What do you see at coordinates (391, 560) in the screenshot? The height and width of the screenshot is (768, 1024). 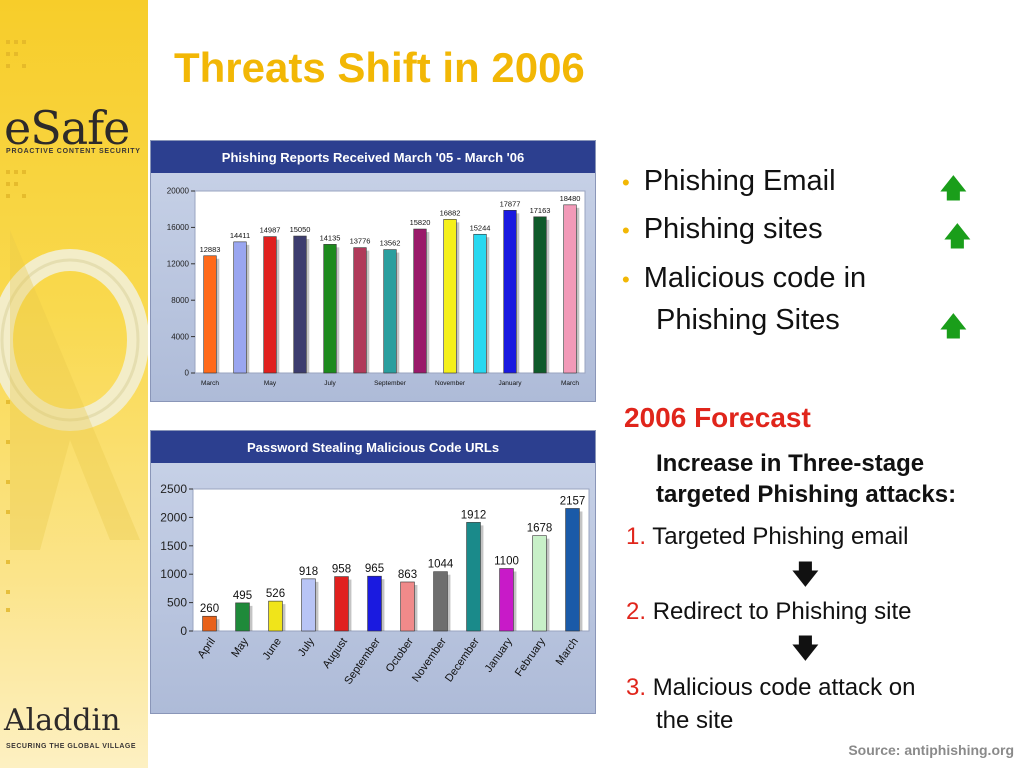 I see `plot-area` at bounding box center [391, 560].